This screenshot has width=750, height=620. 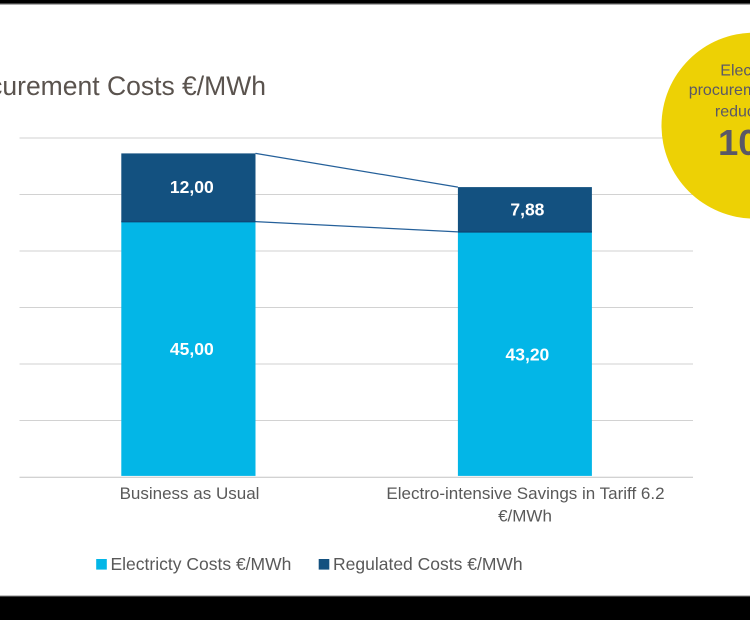 What do you see at coordinates (719, 90) in the screenshot?
I see `svg-text: procurement costs` at bounding box center [719, 90].